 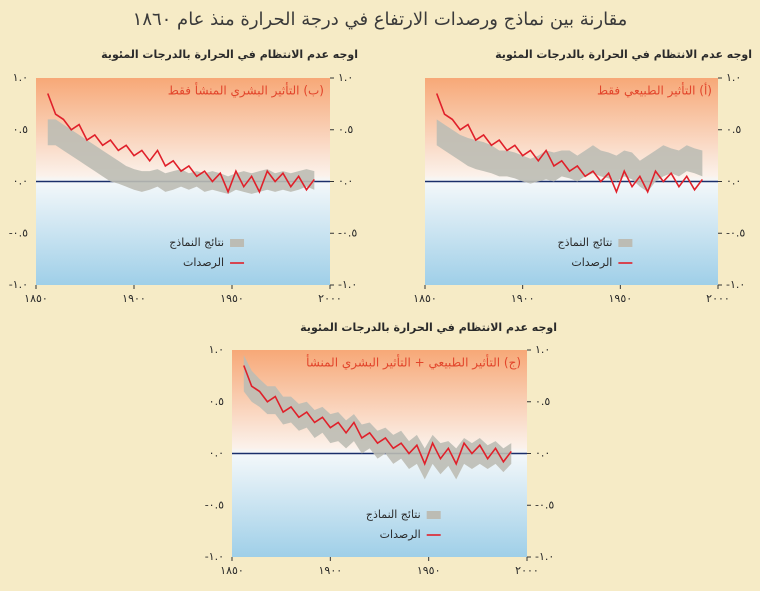 What do you see at coordinates (654, 90) in the screenshot?
I see `panel-label: (أ) التأثير الطبيعي فقط` at bounding box center [654, 90].